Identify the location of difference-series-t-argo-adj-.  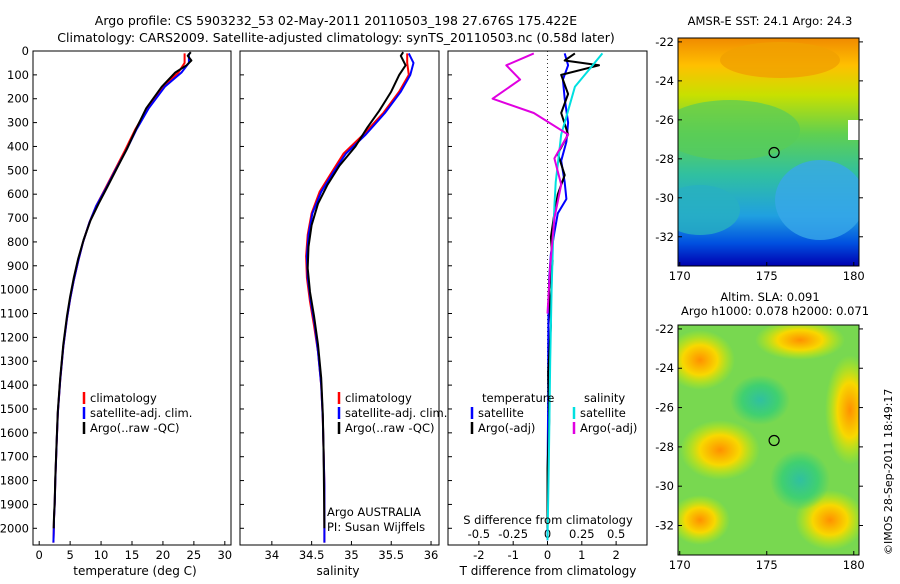
(573, 290).